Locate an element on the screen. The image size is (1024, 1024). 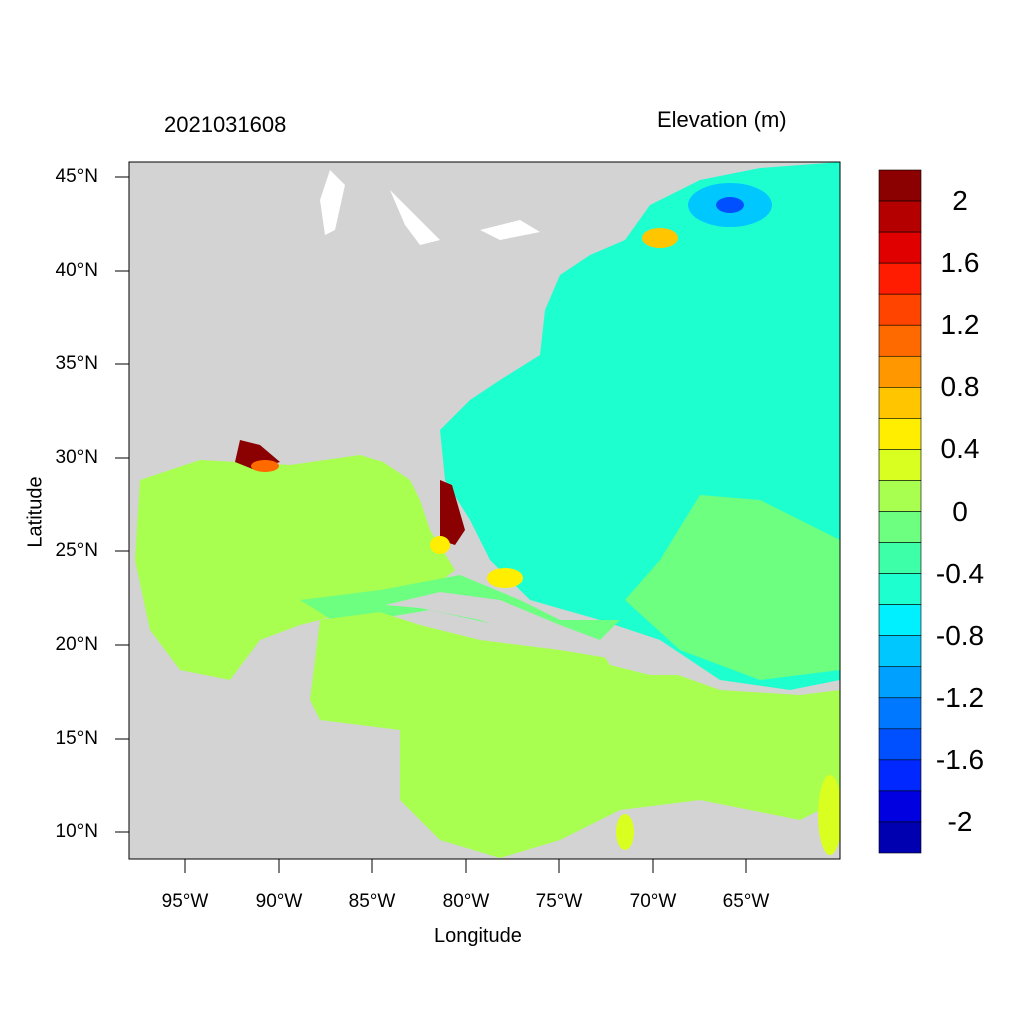
date-label: 2021031608 is located at coordinates (225, 124).